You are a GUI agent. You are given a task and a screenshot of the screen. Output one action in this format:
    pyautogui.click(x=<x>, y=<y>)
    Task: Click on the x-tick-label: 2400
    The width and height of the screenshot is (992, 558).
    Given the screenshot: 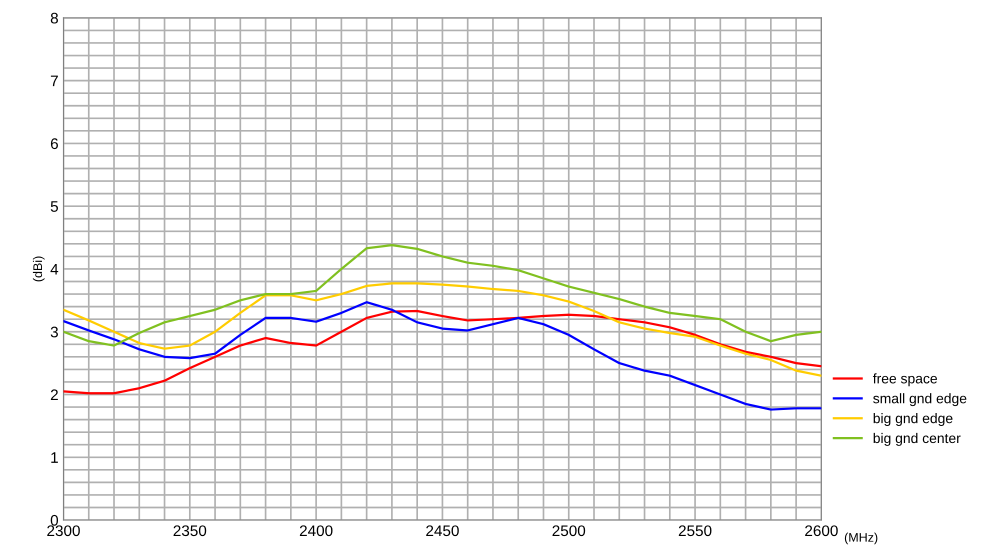 What is the action you would take?
    pyautogui.click(x=316, y=530)
    